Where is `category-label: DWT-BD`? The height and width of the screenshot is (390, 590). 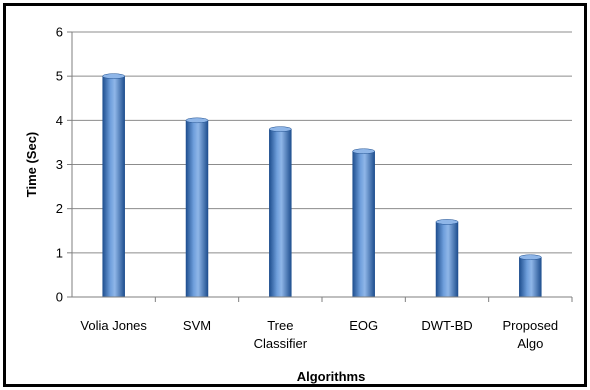
category-label: DWT-BD is located at coordinates (446, 325).